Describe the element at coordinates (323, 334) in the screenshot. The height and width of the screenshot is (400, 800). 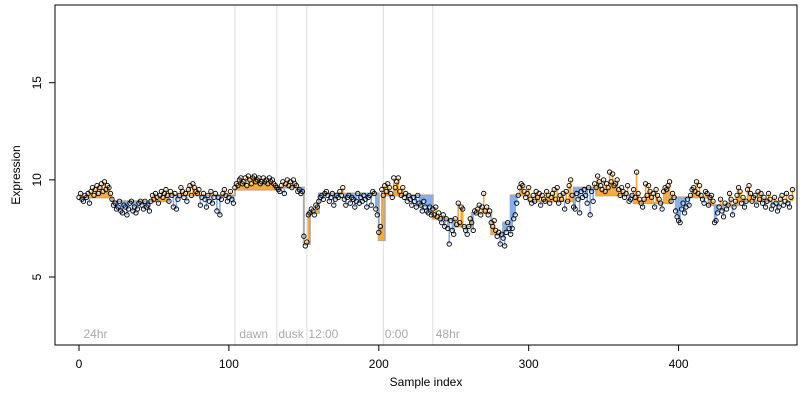
I see `segment-label: 12:00` at that location.